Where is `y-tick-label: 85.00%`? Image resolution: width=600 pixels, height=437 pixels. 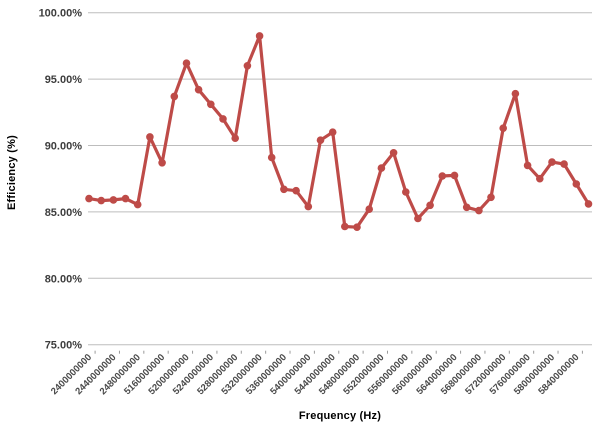 y-tick-label: 85.00% is located at coordinates (64, 213).